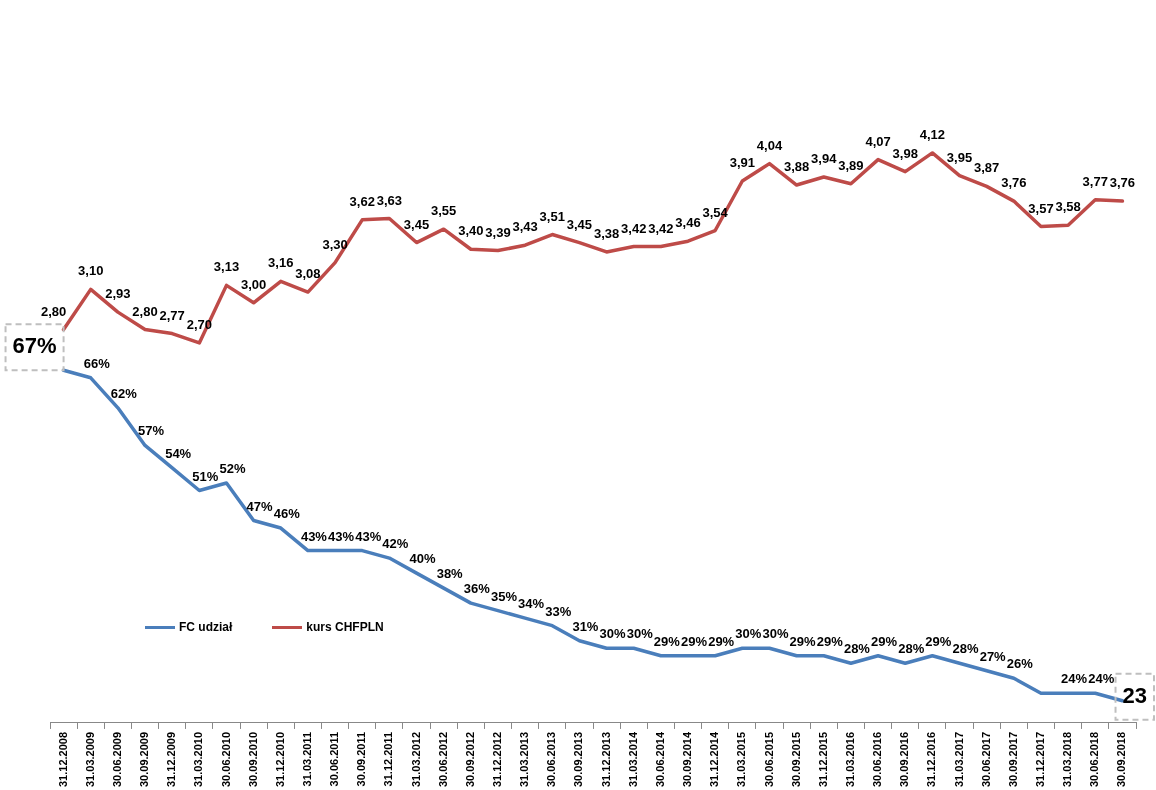 The width and height of the screenshot is (1156, 790). What do you see at coordinates (471, 231) in the screenshot?
I see `data-label: 3,40` at bounding box center [471, 231].